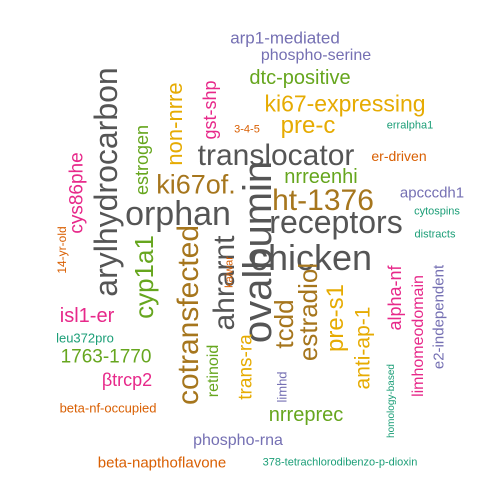  Describe the element at coordinates (210, 110) in the screenshot. I see `word-gst-shp: gst-shp` at that location.